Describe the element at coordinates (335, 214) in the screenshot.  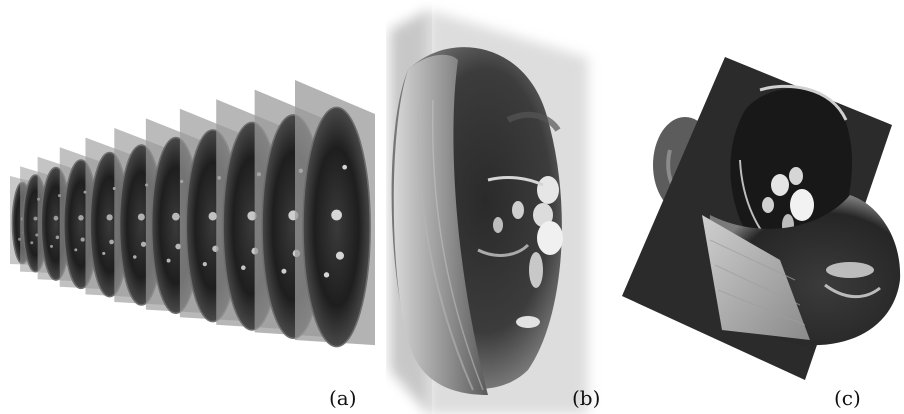
I see `slice-plane` at that location.